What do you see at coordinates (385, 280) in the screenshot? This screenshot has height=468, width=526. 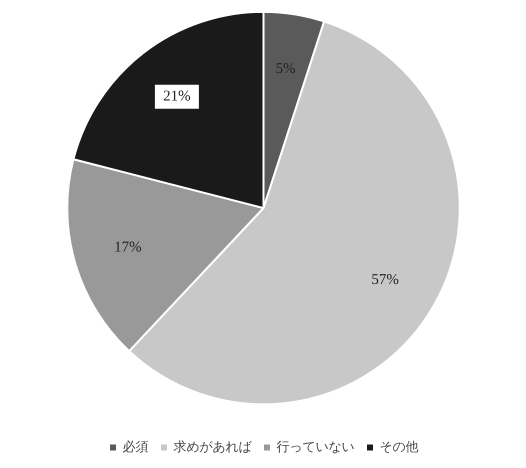 I see `data-label: 57%` at bounding box center [385, 280].